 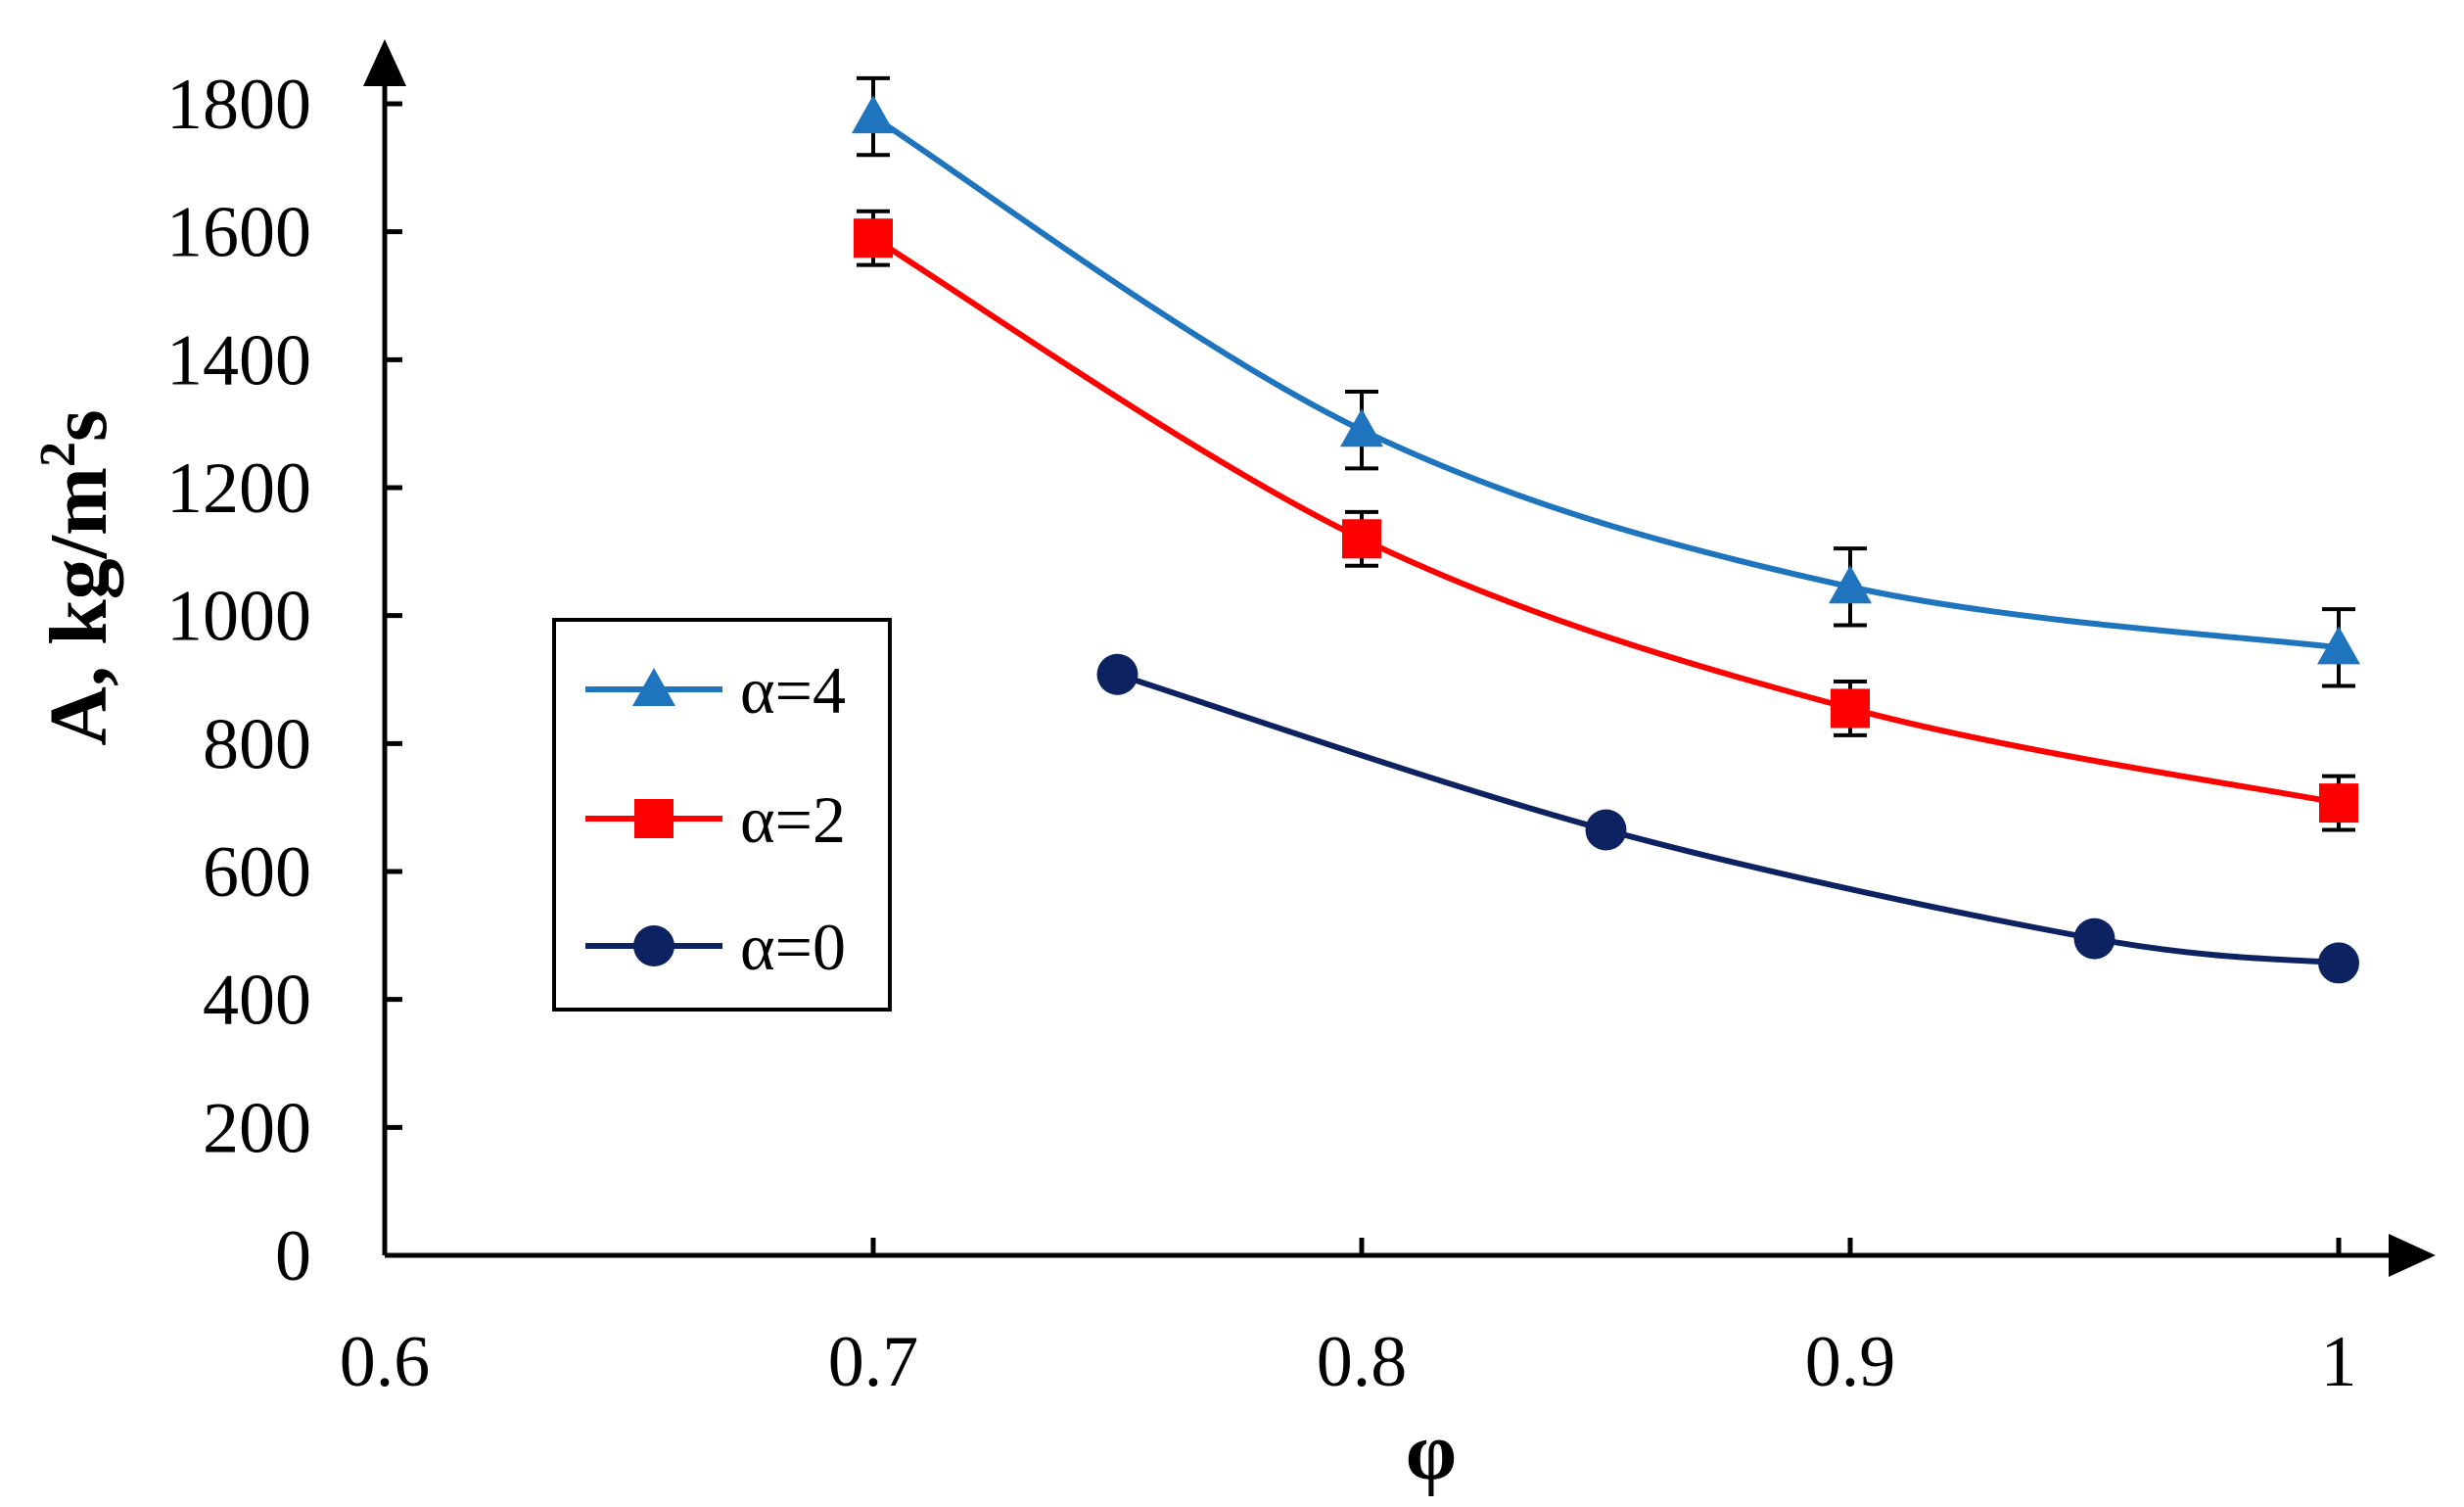 What do you see at coordinates (793, 947) in the screenshot?
I see `legend-label-alpha-0: α=0` at bounding box center [793, 947].